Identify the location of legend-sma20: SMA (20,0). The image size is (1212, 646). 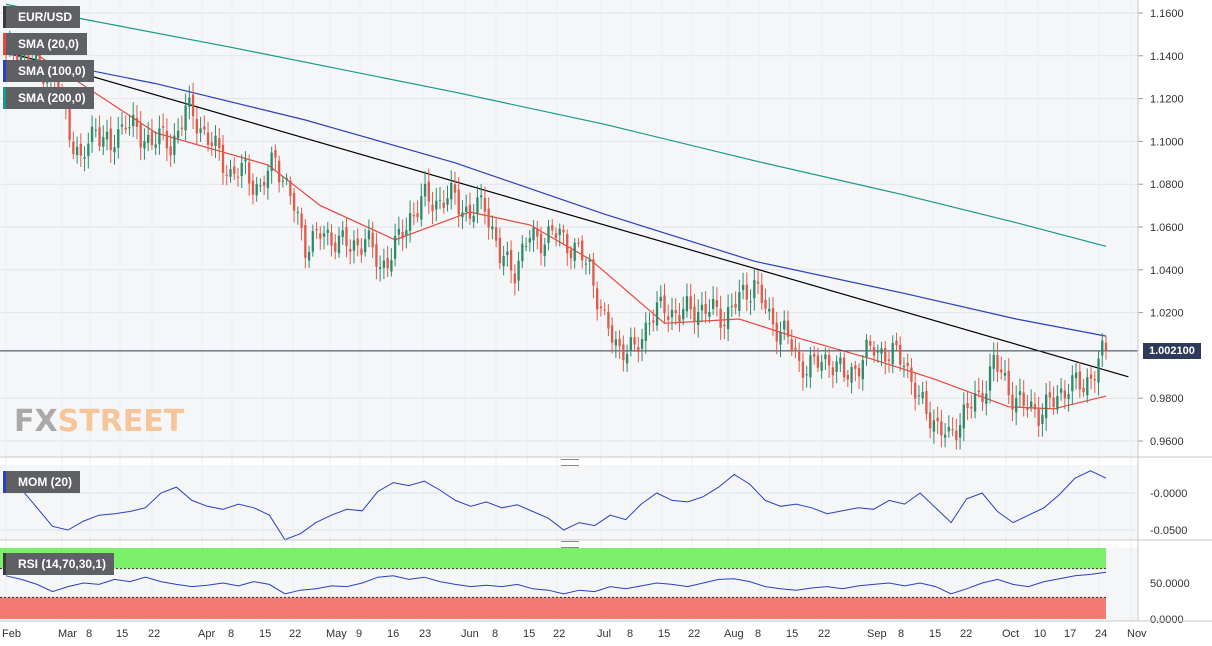
(45, 44).